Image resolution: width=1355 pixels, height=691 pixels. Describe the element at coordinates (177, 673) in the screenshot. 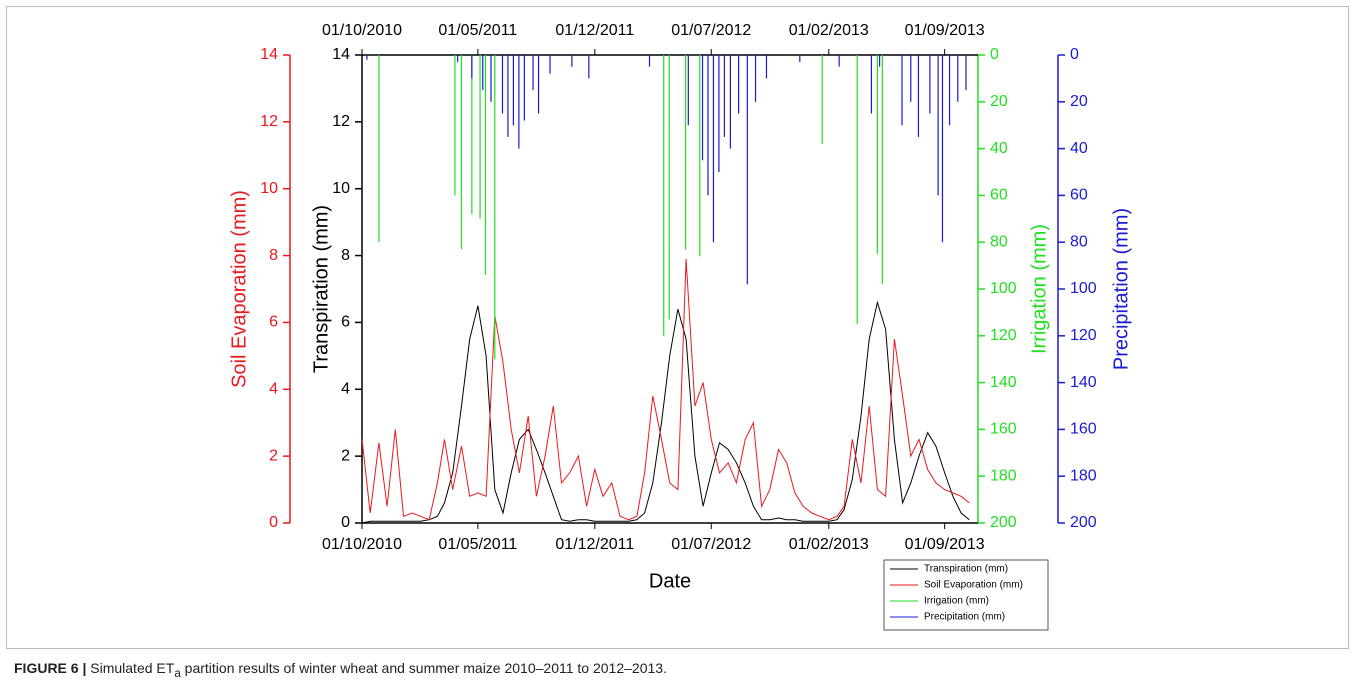

I see `caption-subscript: a` at that location.